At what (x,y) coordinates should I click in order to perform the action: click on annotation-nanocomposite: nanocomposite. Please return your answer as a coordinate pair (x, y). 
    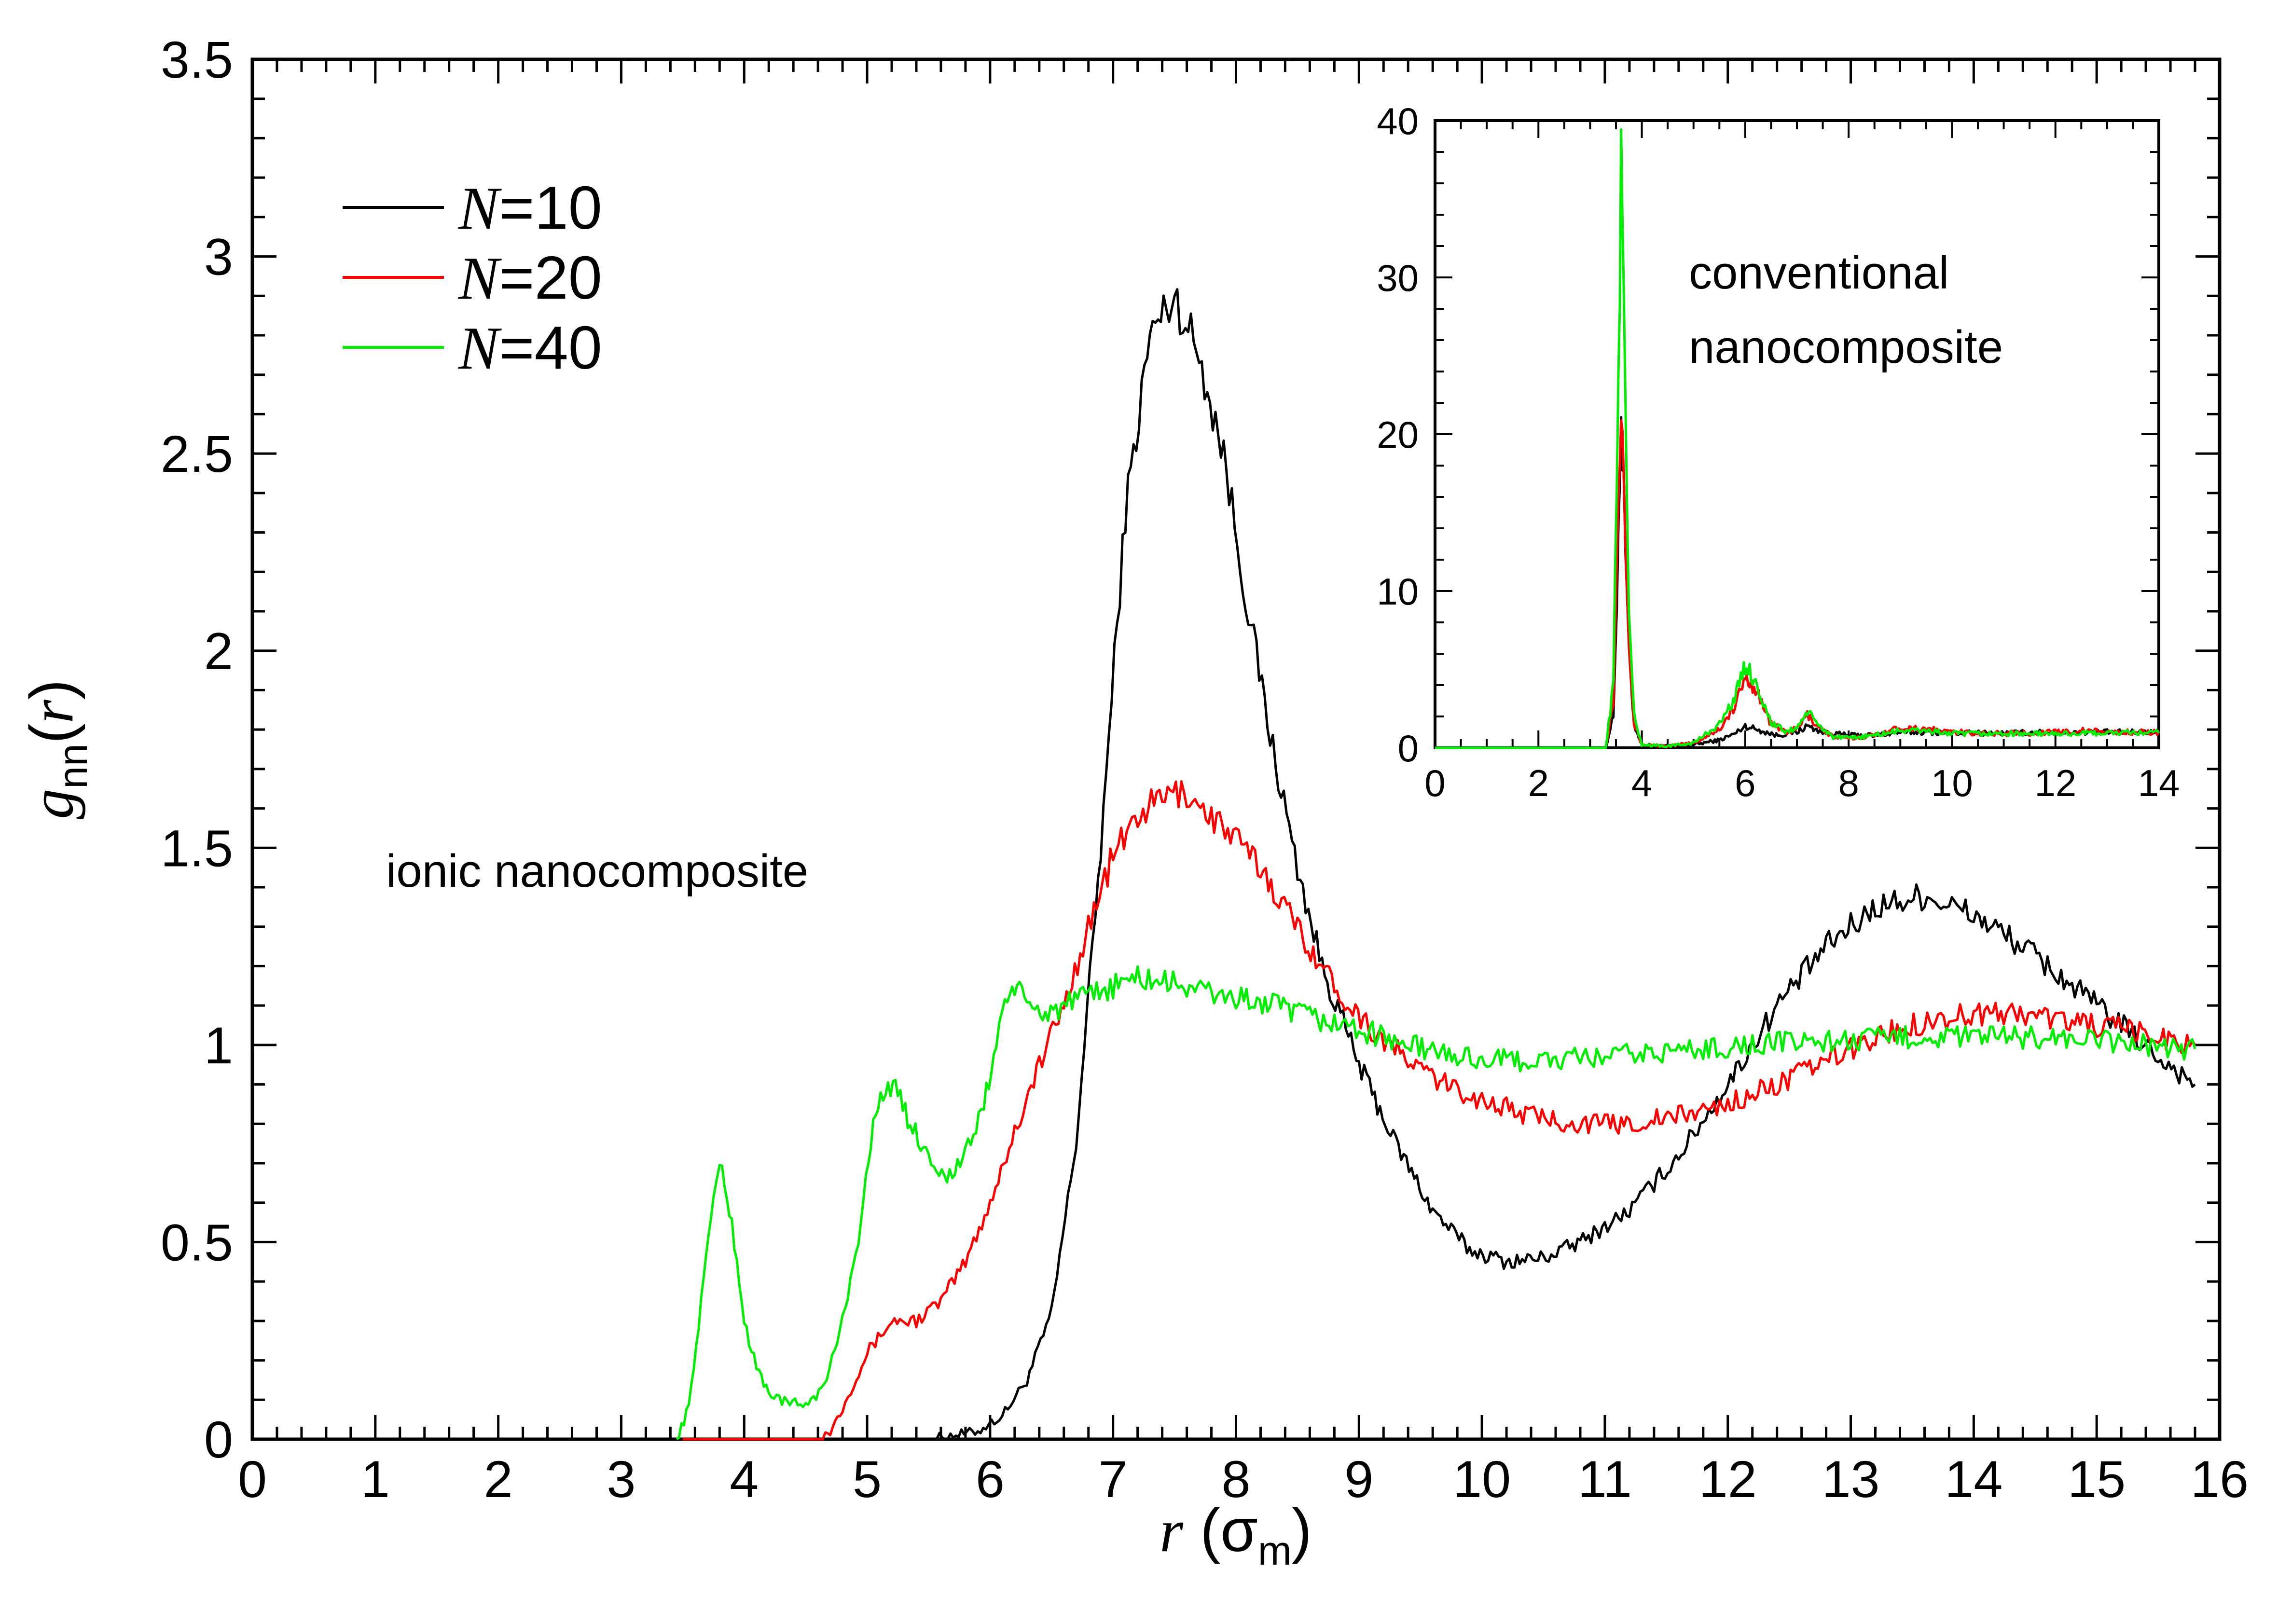
    Looking at the image, I should click on (1846, 347).